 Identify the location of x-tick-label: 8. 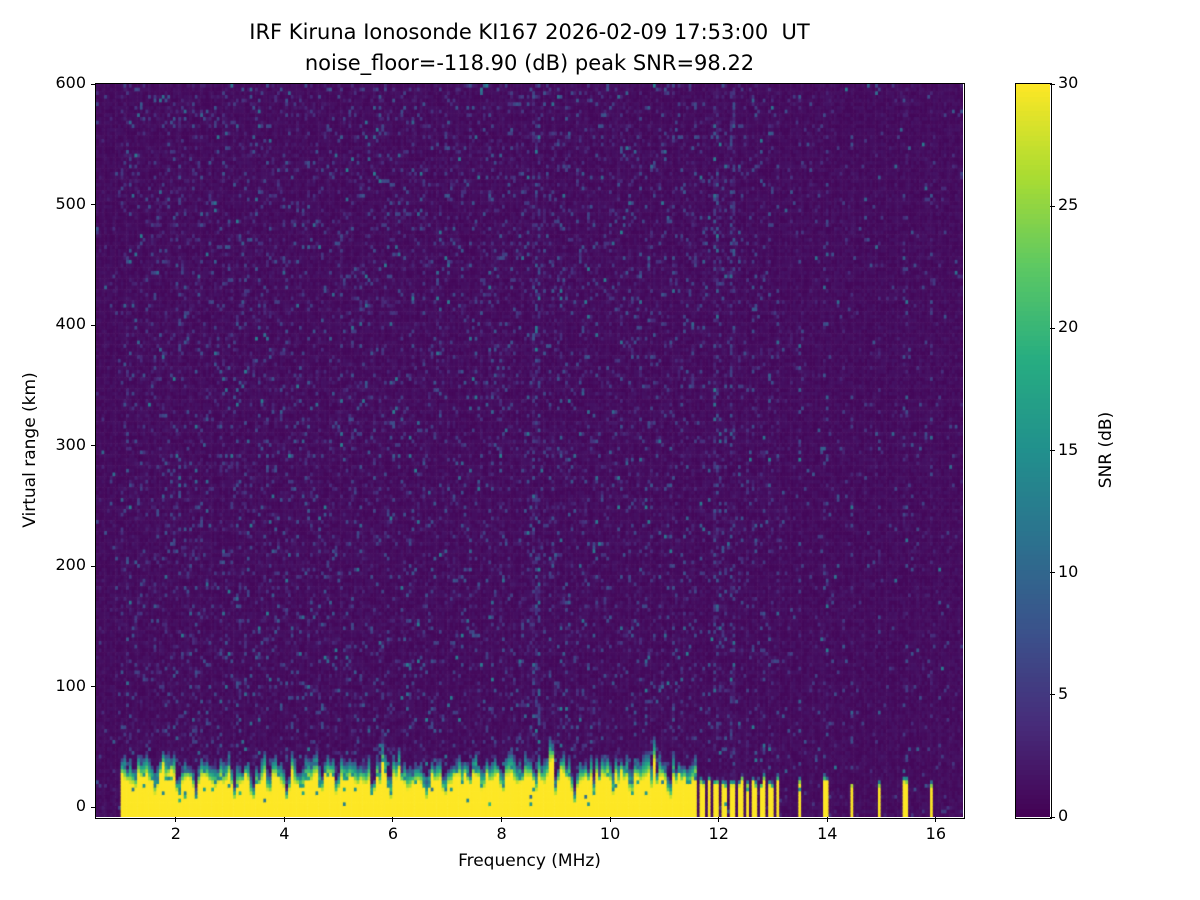
(501, 833).